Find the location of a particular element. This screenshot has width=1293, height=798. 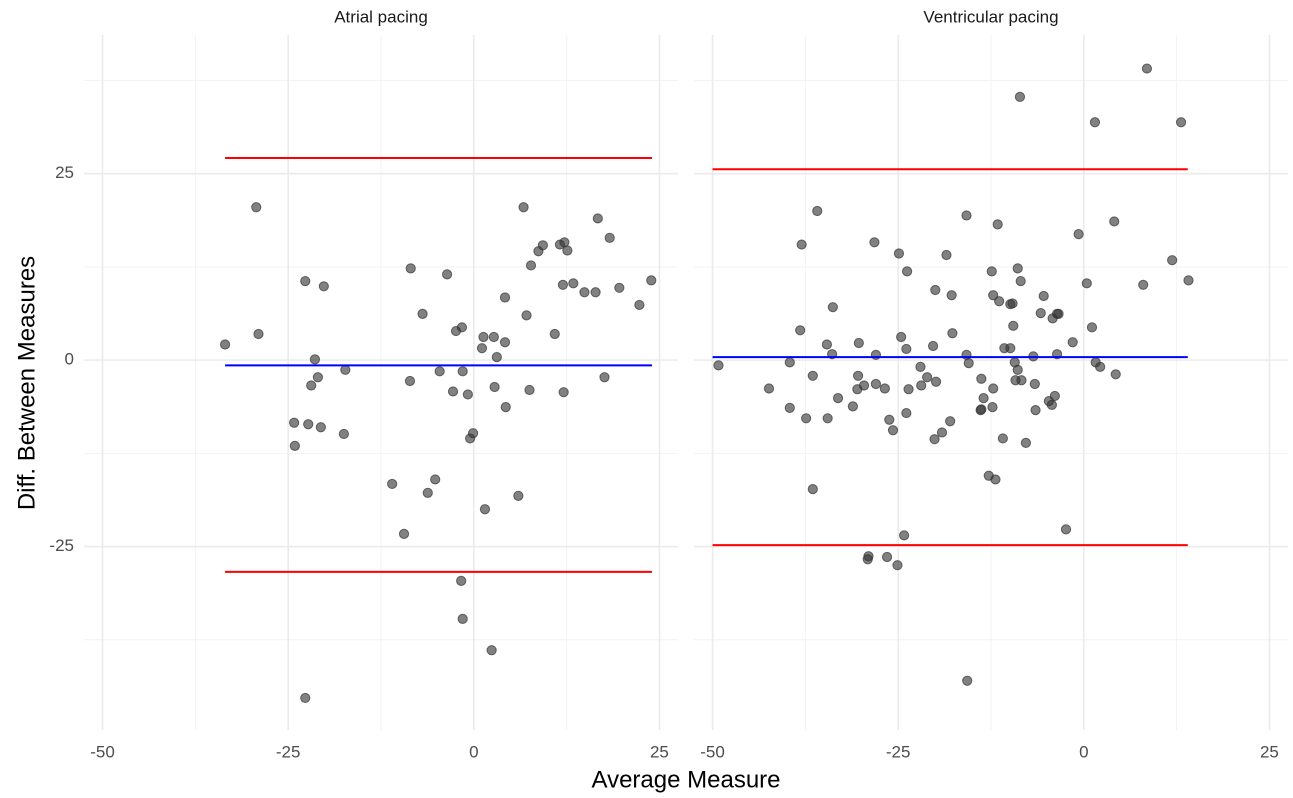

y-tick-label: -25 is located at coordinates (61, 545).